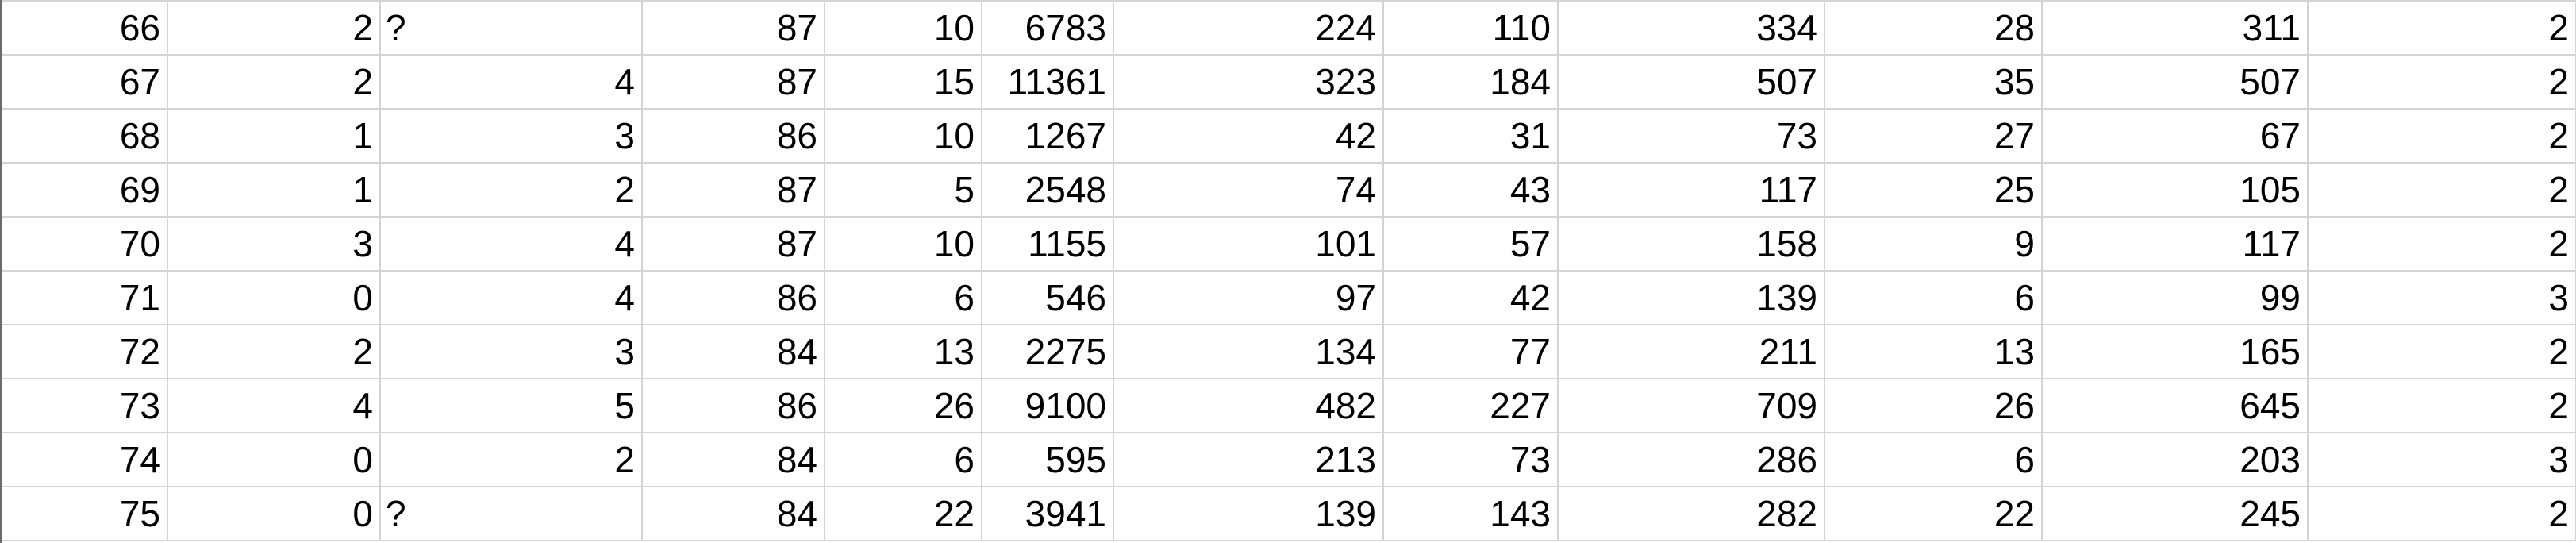 The height and width of the screenshot is (543, 2576). Describe the element at coordinates (85, 28) in the screenshot. I see `cell-r1-c1: 66` at that location.